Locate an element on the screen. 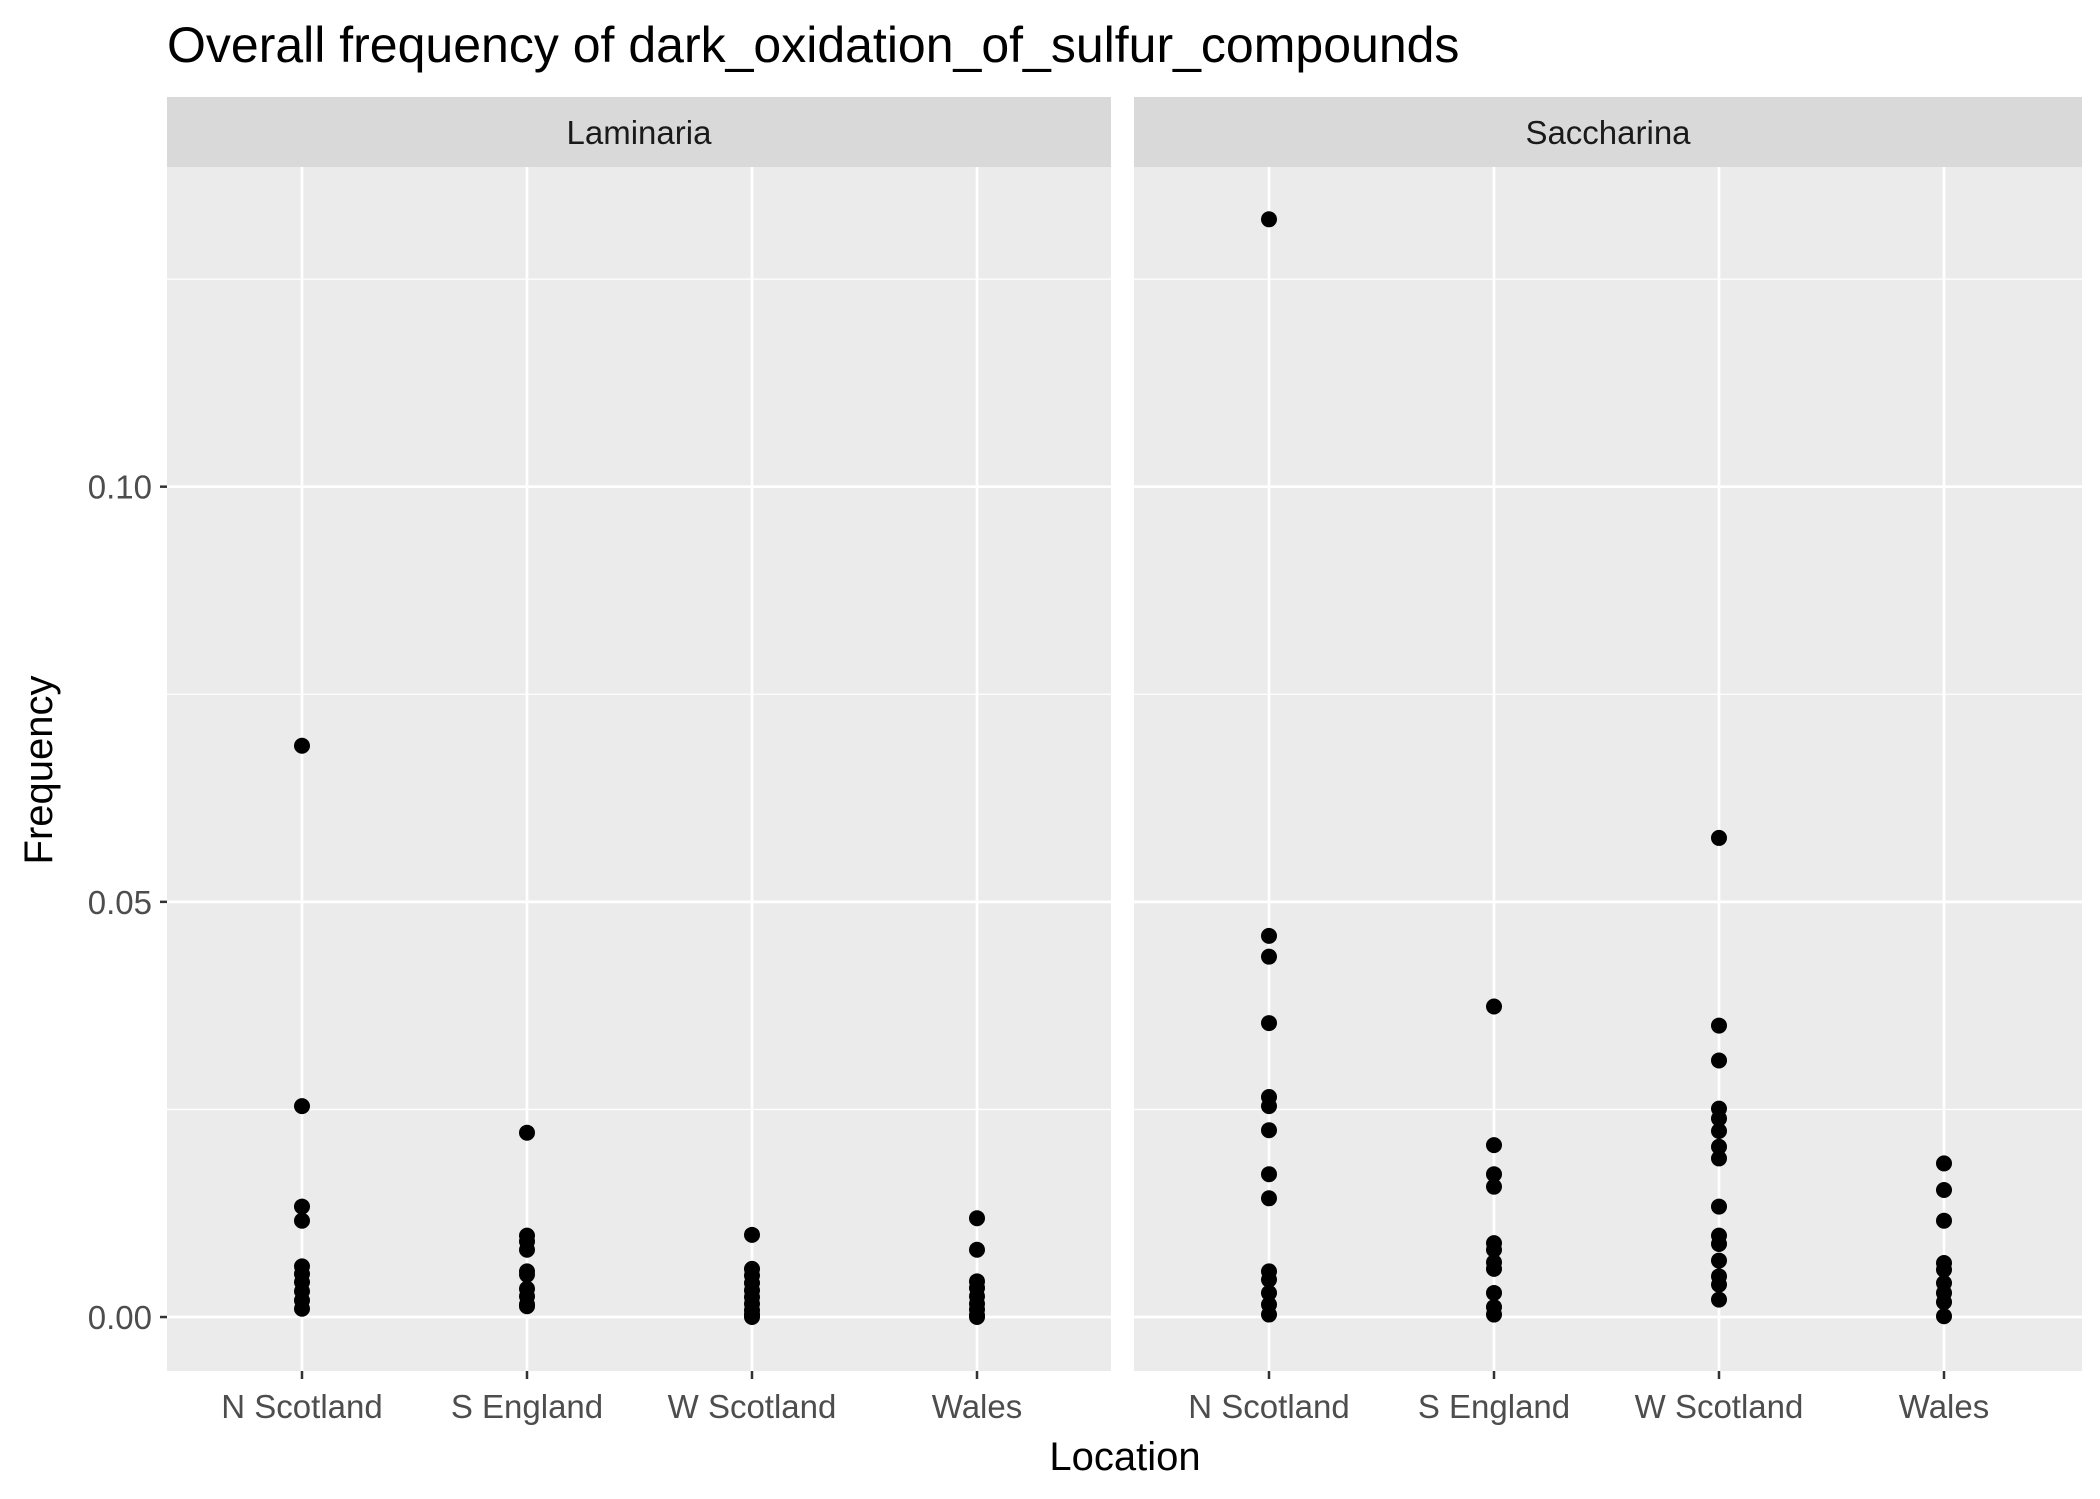  y-tick-label: 0.05 is located at coordinates (120, 902).